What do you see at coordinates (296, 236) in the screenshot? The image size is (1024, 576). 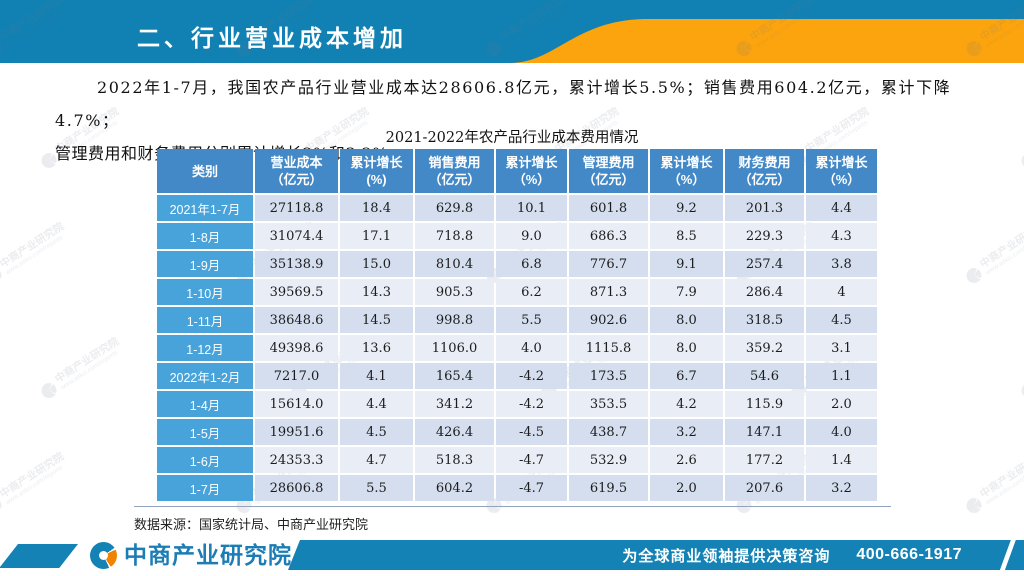 I see `value-cell: 31074.4` at bounding box center [296, 236].